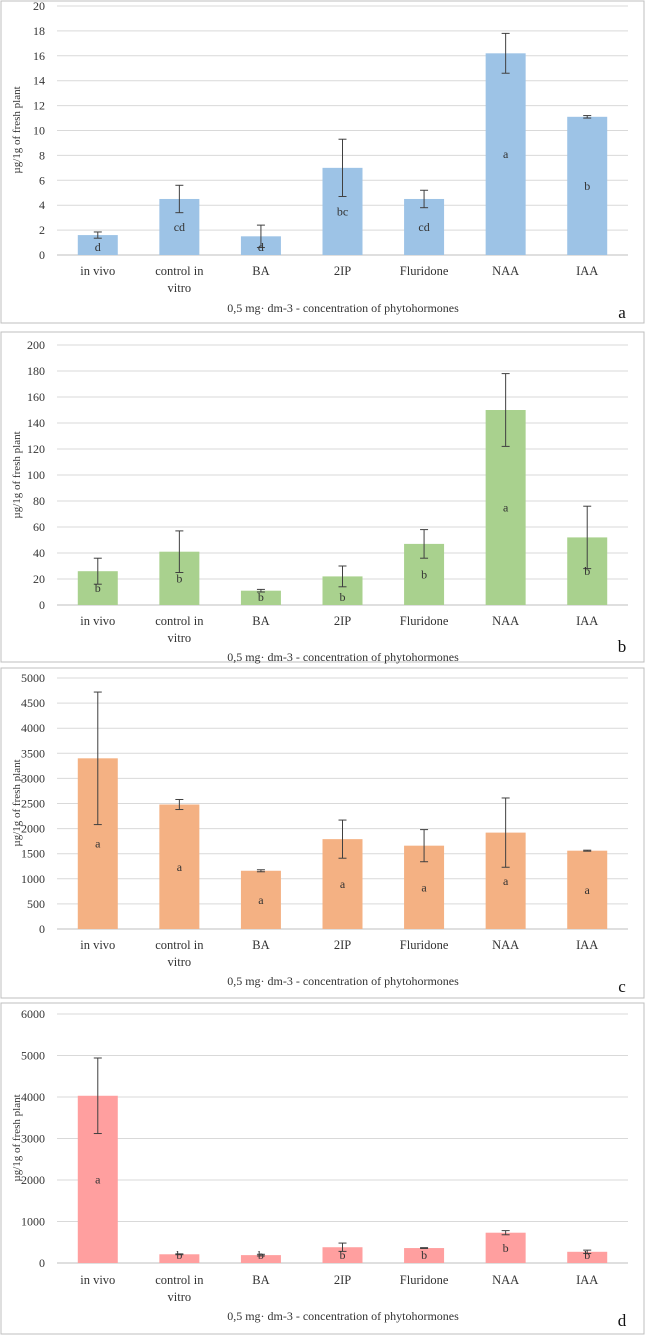  I want to click on panel-letter: a, so click(622, 312).